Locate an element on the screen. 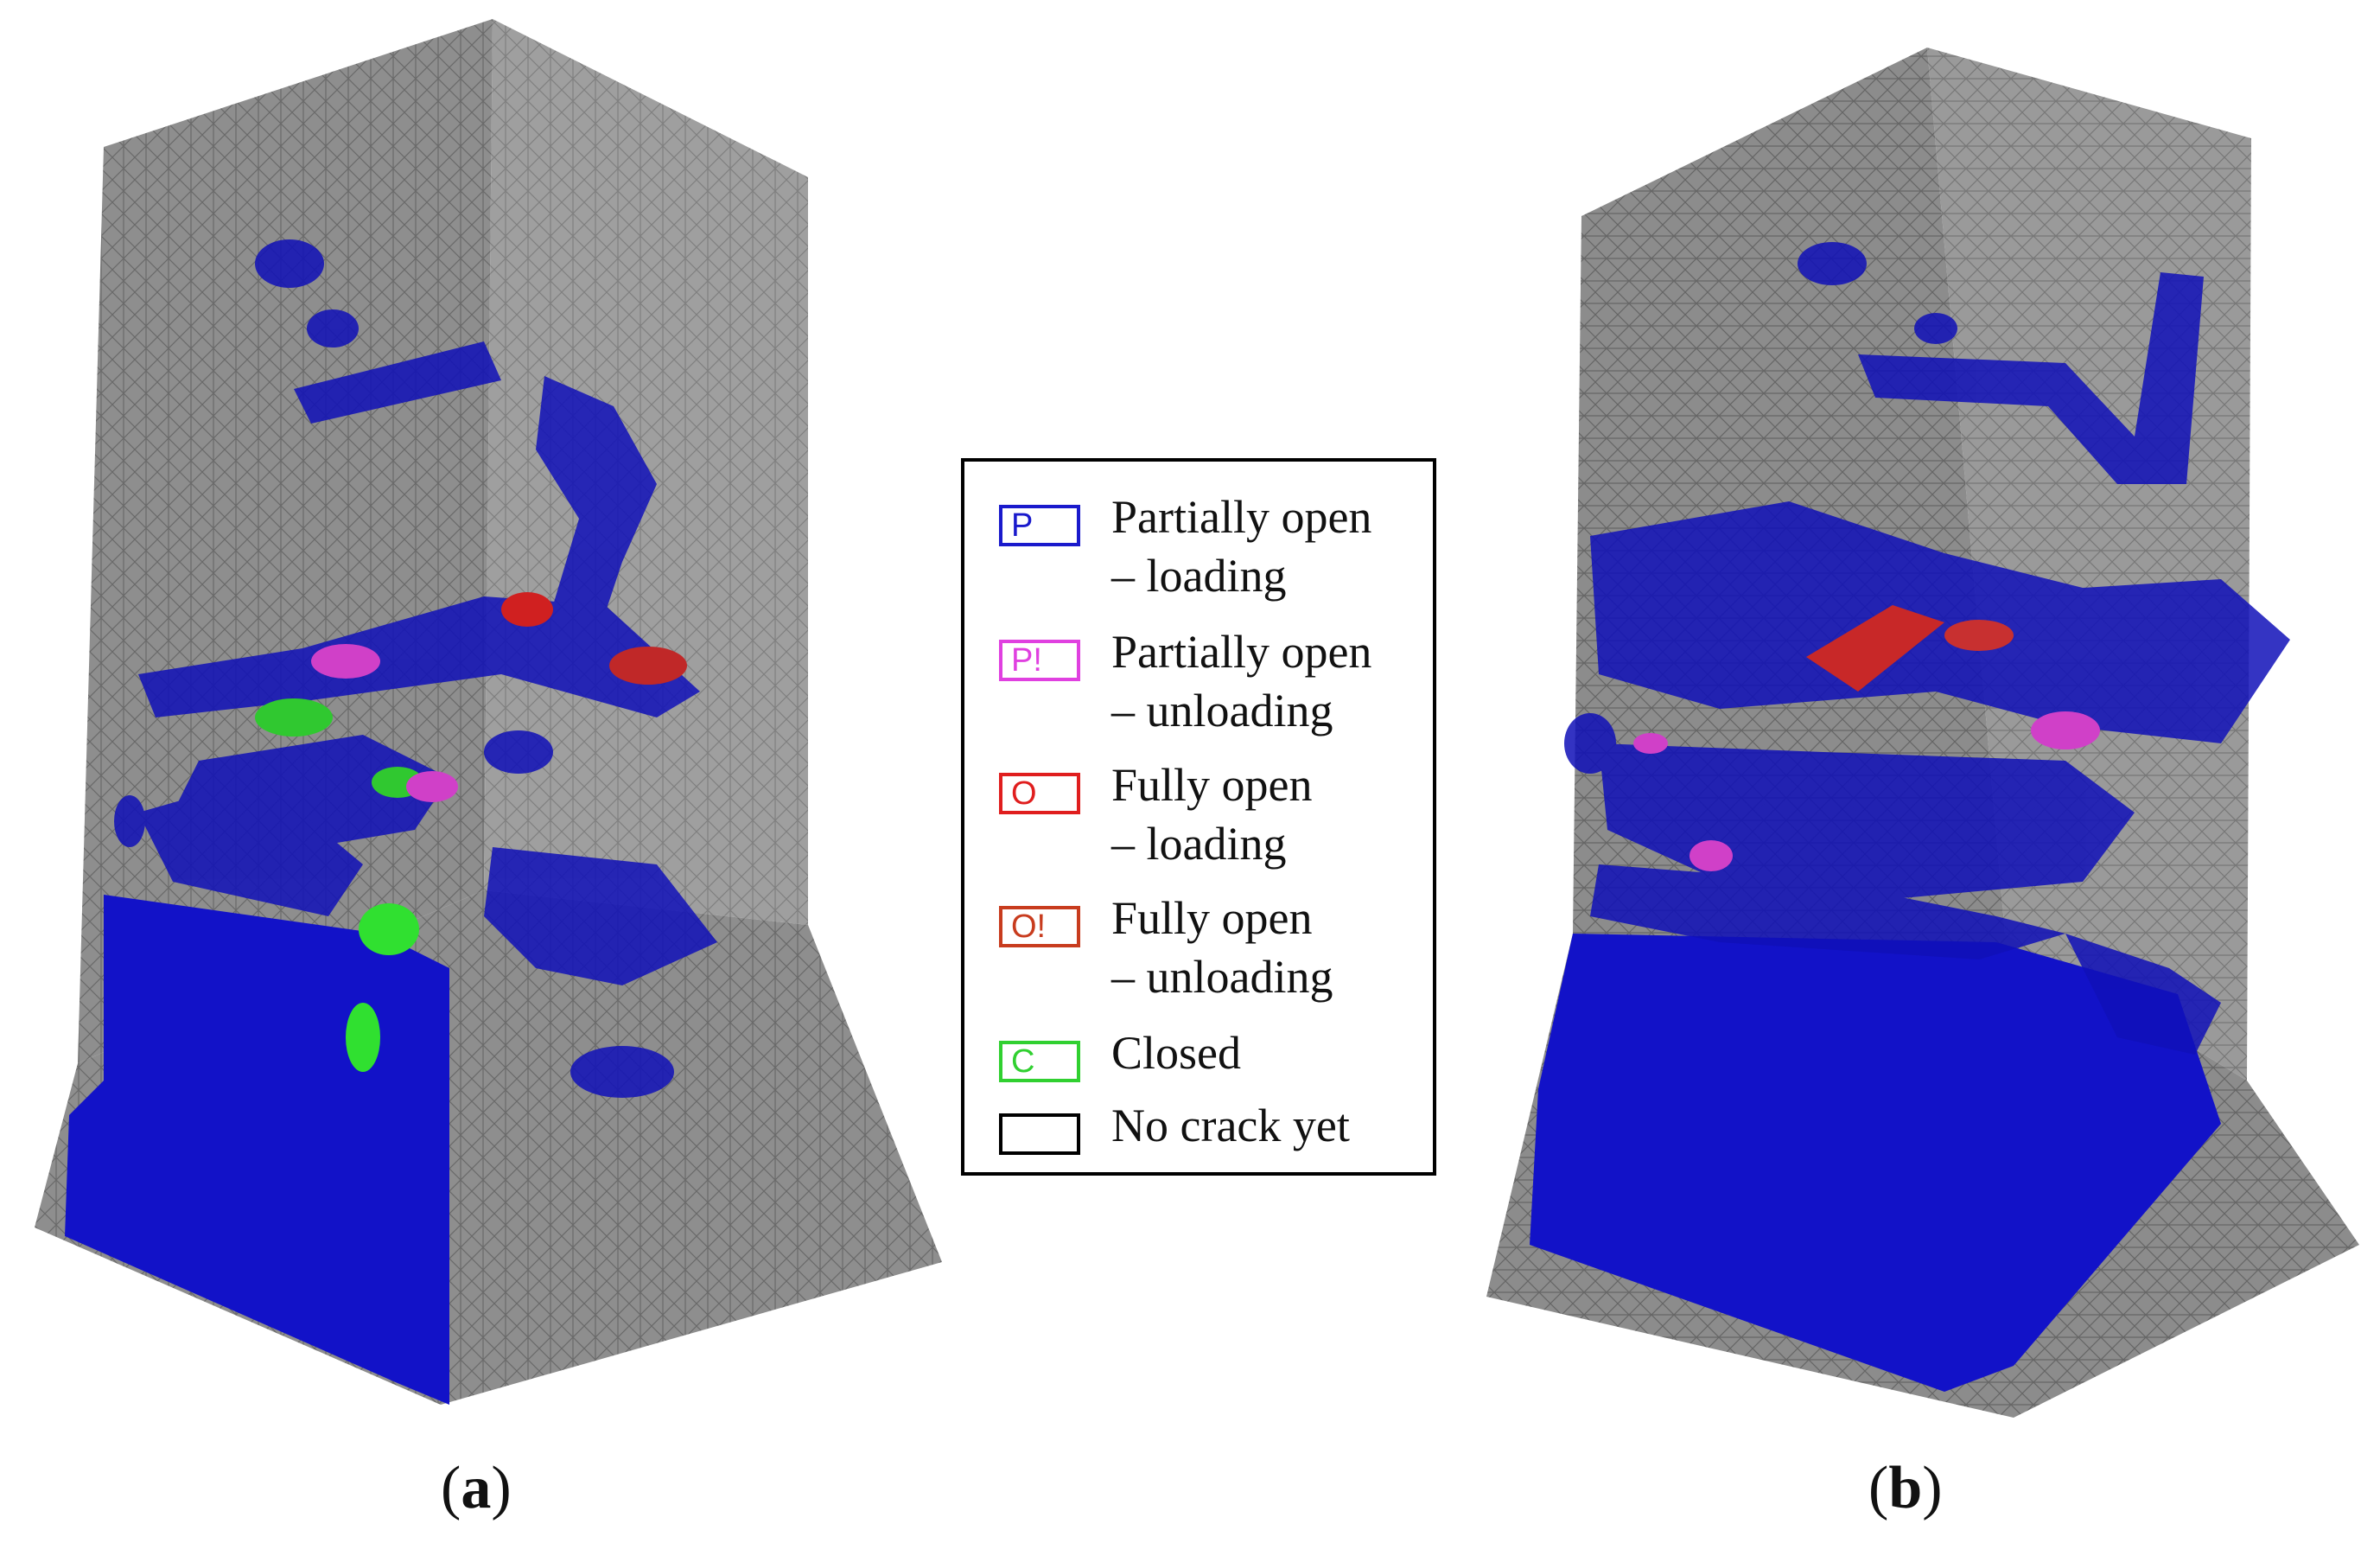 The width and height of the screenshot is (2380, 1543). legend-swatch: P is located at coordinates (1039, 525).